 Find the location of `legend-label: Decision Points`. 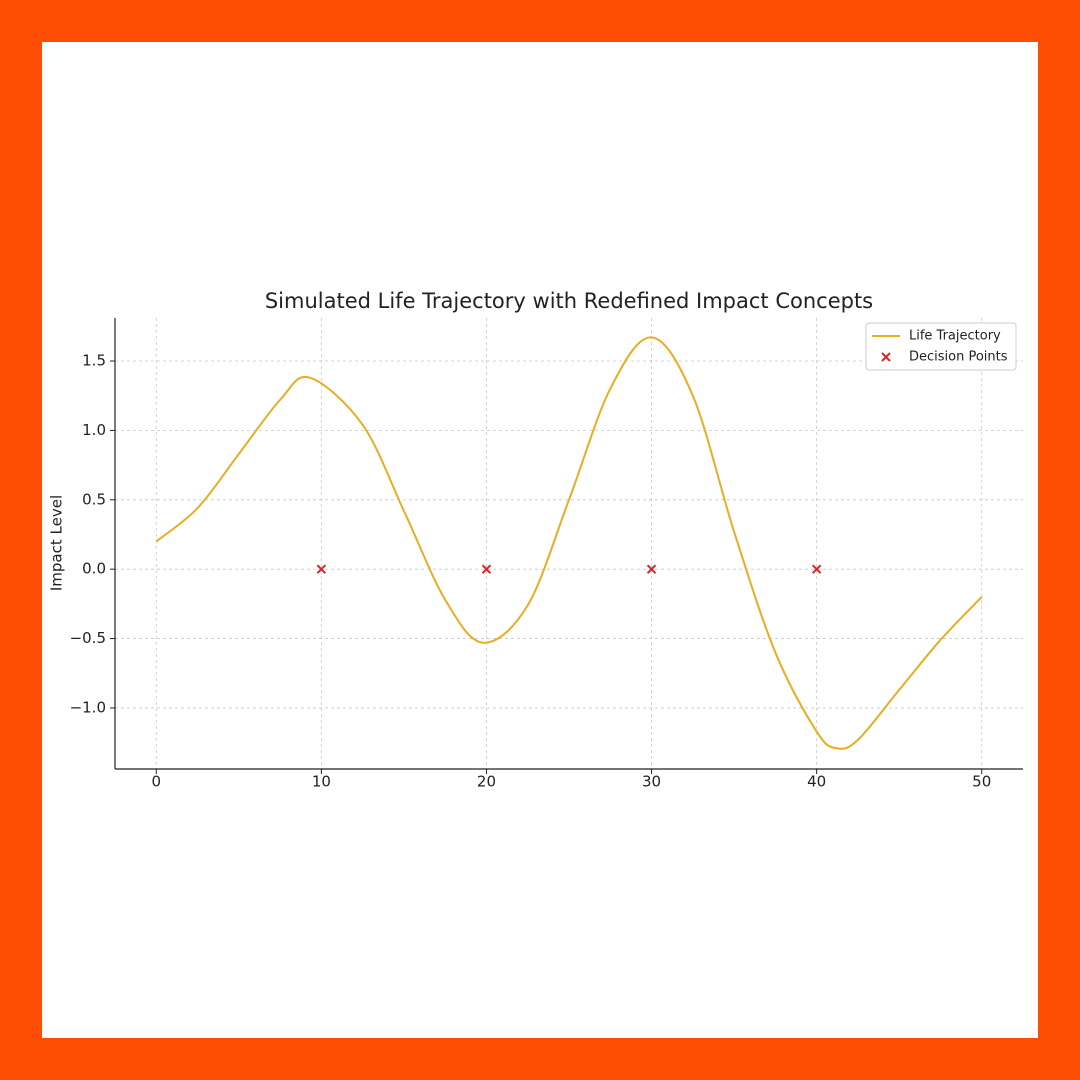

legend-label: Decision Points is located at coordinates (958, 357).